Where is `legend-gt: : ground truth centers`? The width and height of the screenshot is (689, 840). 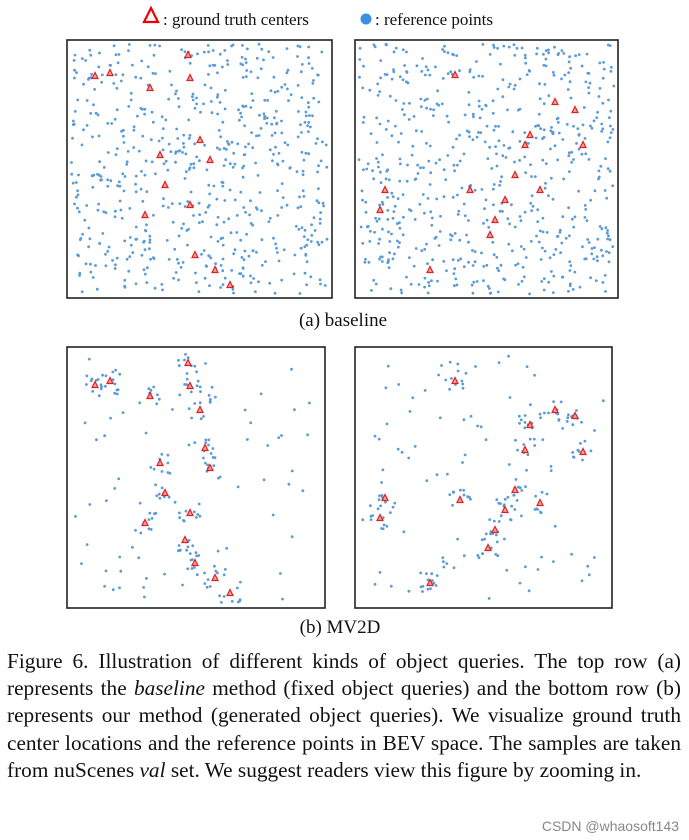
legend-gt: : ground truth centers is located at coordinates (236, 19).